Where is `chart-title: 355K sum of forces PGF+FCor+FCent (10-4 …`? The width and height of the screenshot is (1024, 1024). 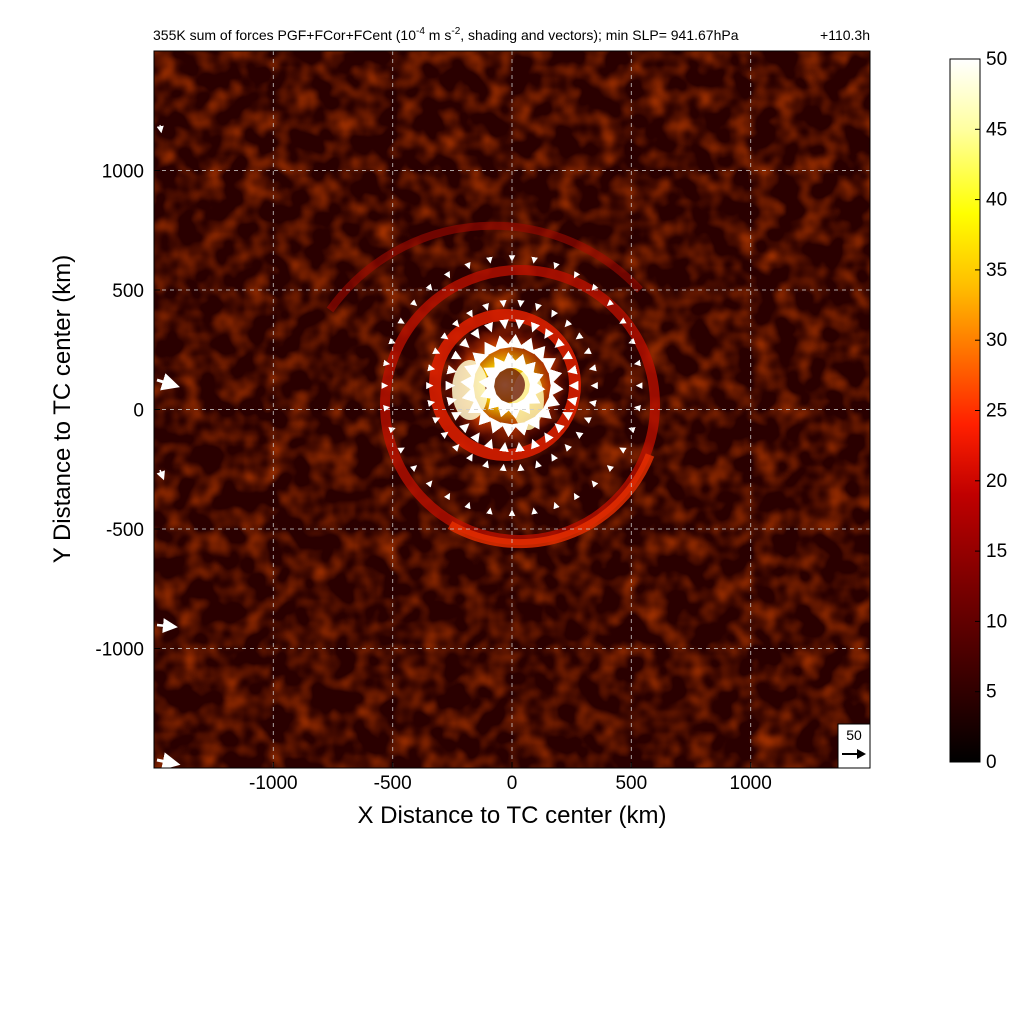 chart-title: 355K sum of forces PGF+FCor+FCent (10-4 … is located at coordinates (446, 34).